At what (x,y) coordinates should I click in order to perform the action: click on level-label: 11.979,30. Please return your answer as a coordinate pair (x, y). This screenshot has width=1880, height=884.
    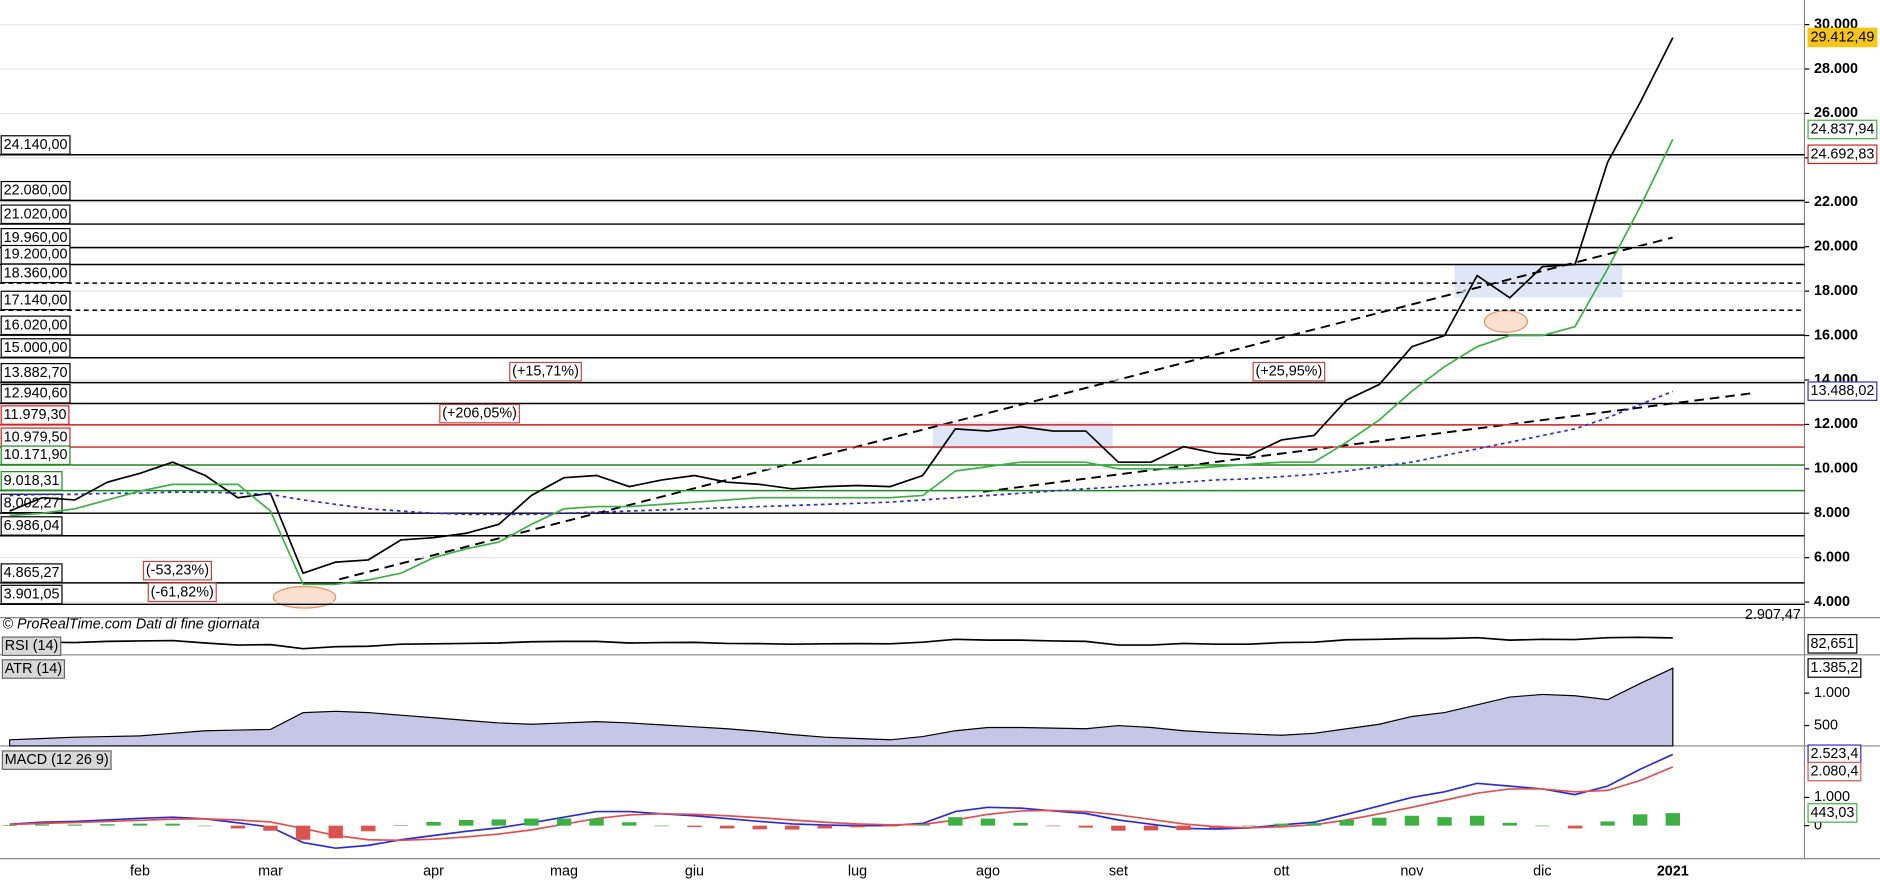
    Looking at the image, I should click on (35, 415).